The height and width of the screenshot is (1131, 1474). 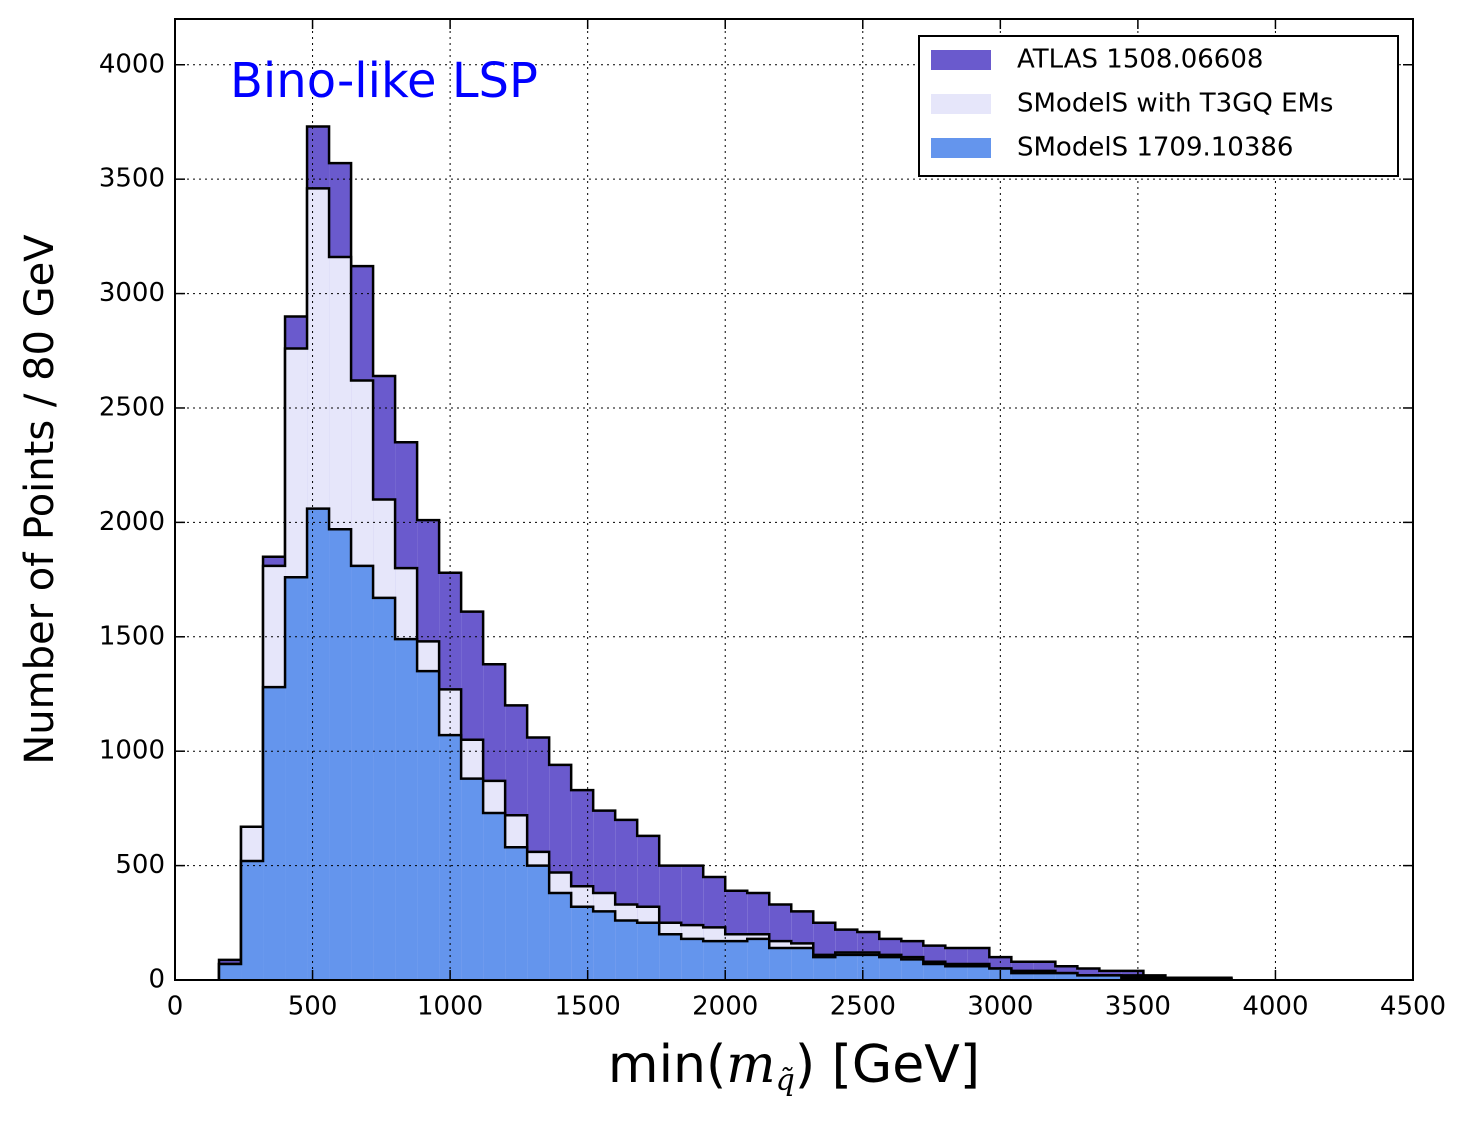 I want to click on x-label-part: m, so click(x=750, y=1065).